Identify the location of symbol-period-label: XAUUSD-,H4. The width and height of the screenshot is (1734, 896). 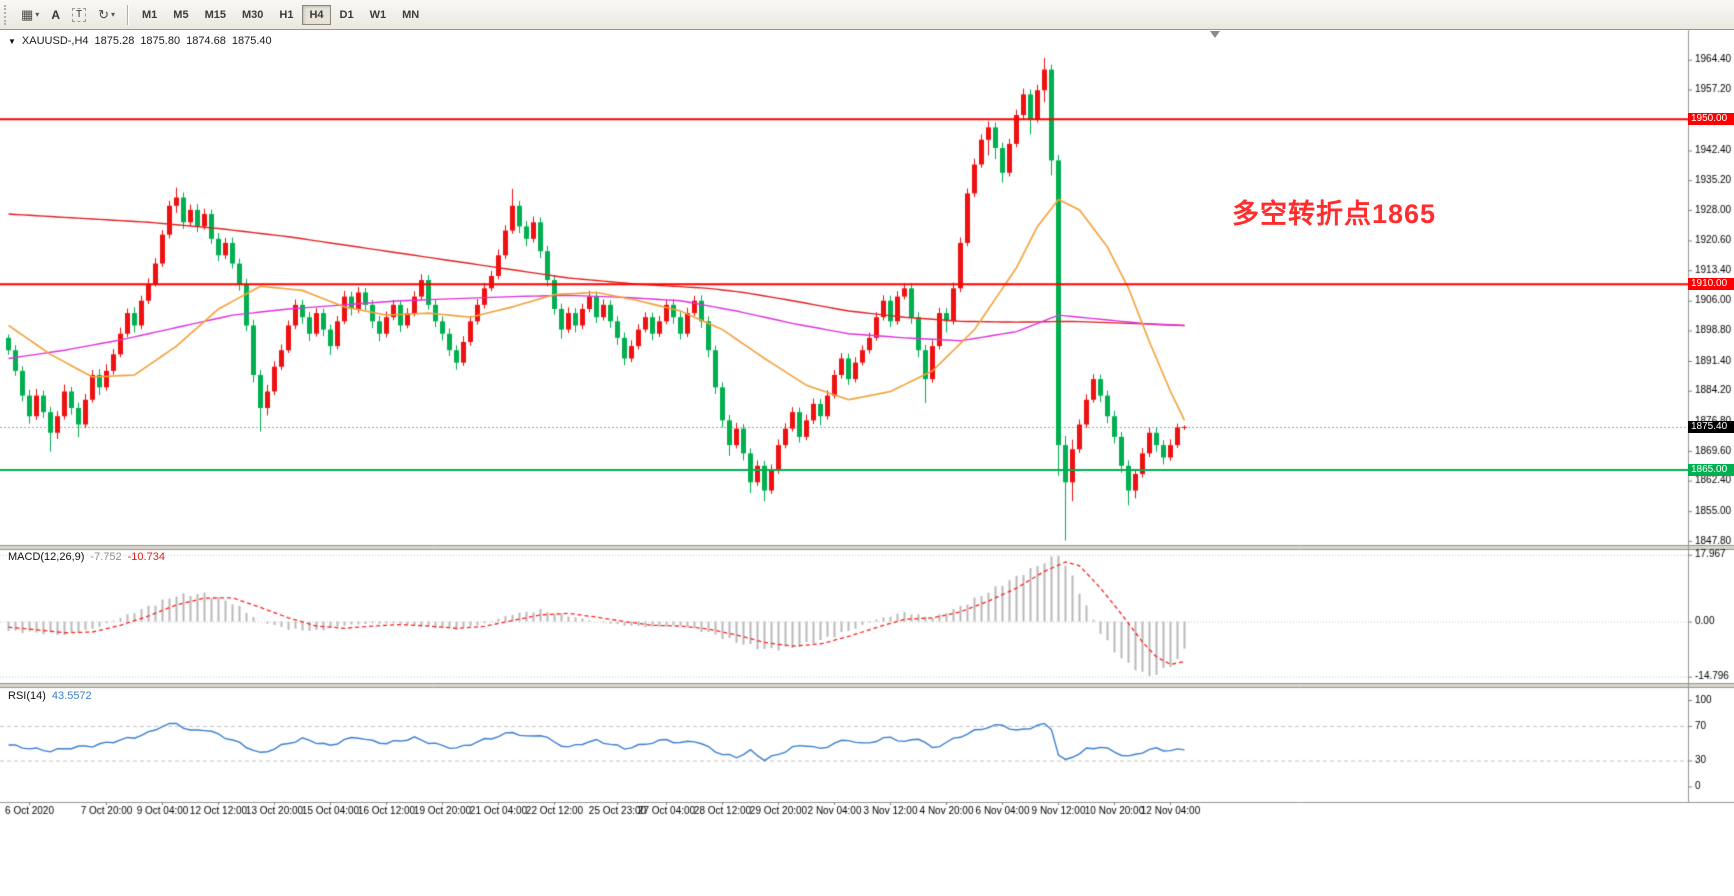
(55, 41).